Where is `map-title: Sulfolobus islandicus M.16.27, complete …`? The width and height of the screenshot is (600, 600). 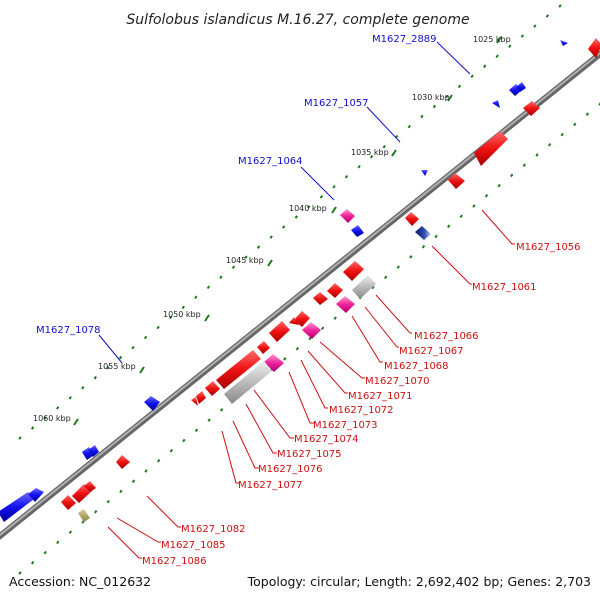 map-title: Sulfolobus islandicus M.16.27, complete … is located at coordinates (297, 20).